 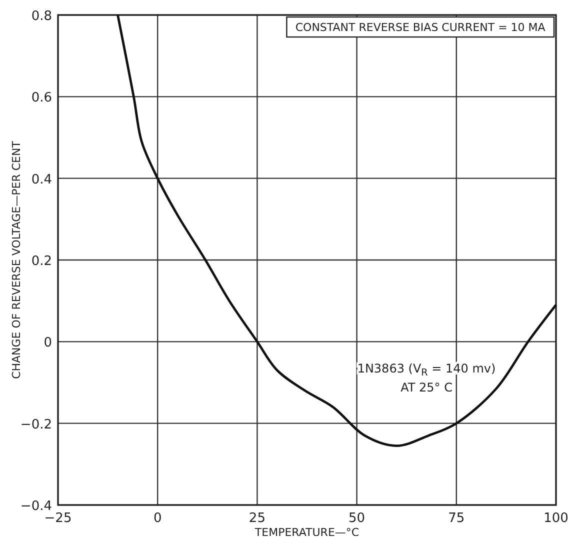 I want to click on x-tick-label: 50, so click(x=357, y=518).